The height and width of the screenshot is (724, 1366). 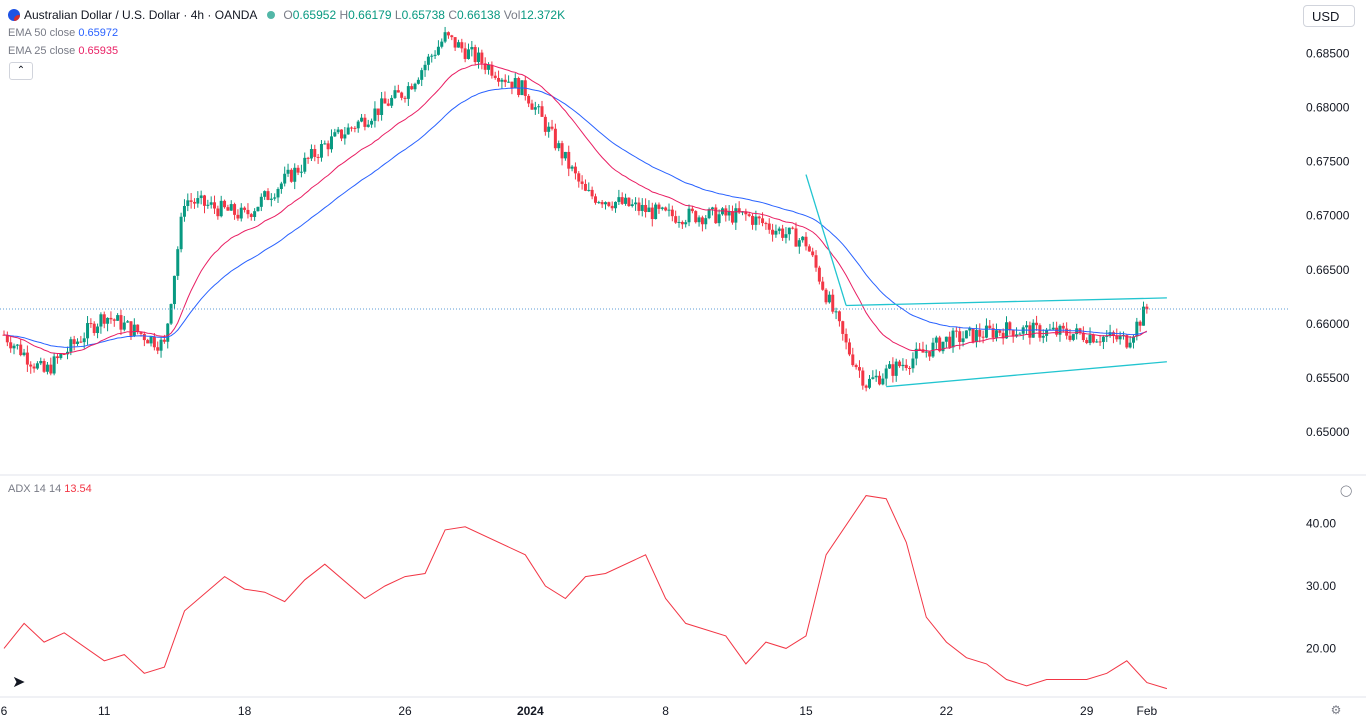 What do you see at coordinates (1026, 374) in the screenshot?
I see `trendline-channel-lower` at bounding box center [1026, 374].